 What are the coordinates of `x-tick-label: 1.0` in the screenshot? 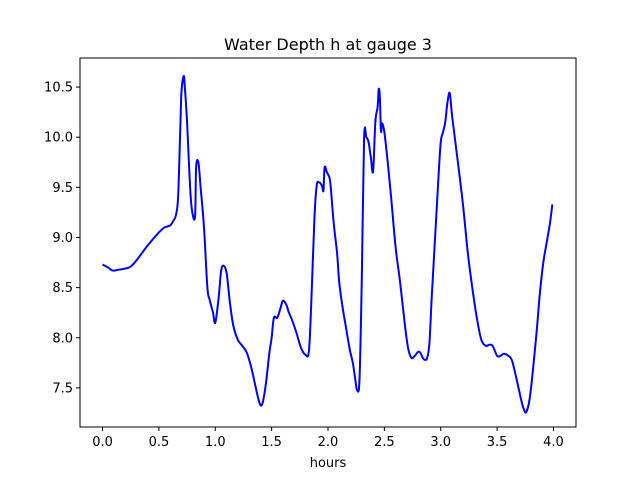 It's located at (215, 442).